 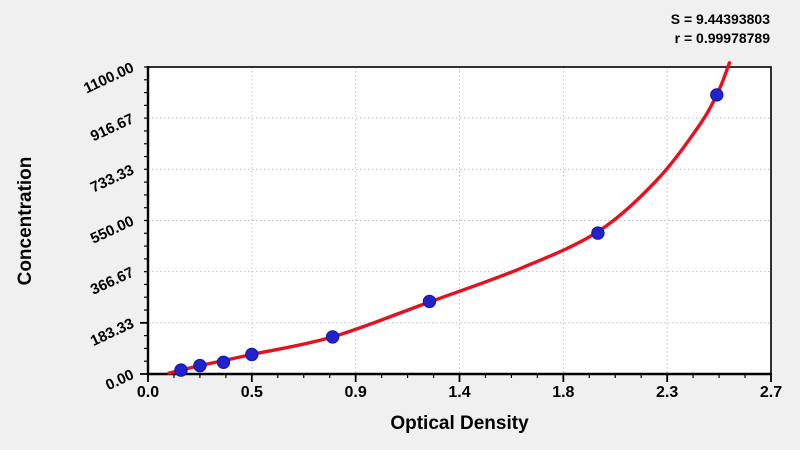 I want to click on y-tick-label: 366.67, so click(x=112, y=281).